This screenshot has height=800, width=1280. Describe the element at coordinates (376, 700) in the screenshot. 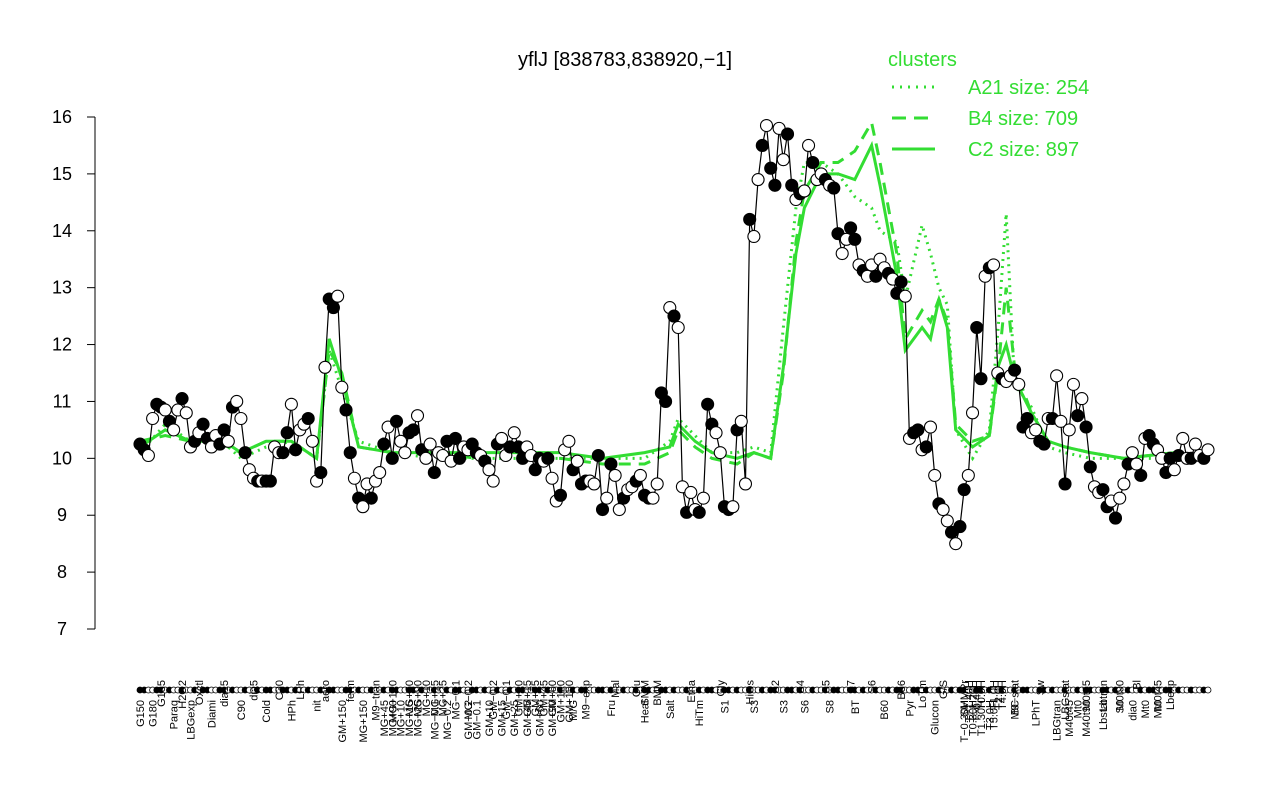

I see `x-tick-label-top: M9−tran` at that location.